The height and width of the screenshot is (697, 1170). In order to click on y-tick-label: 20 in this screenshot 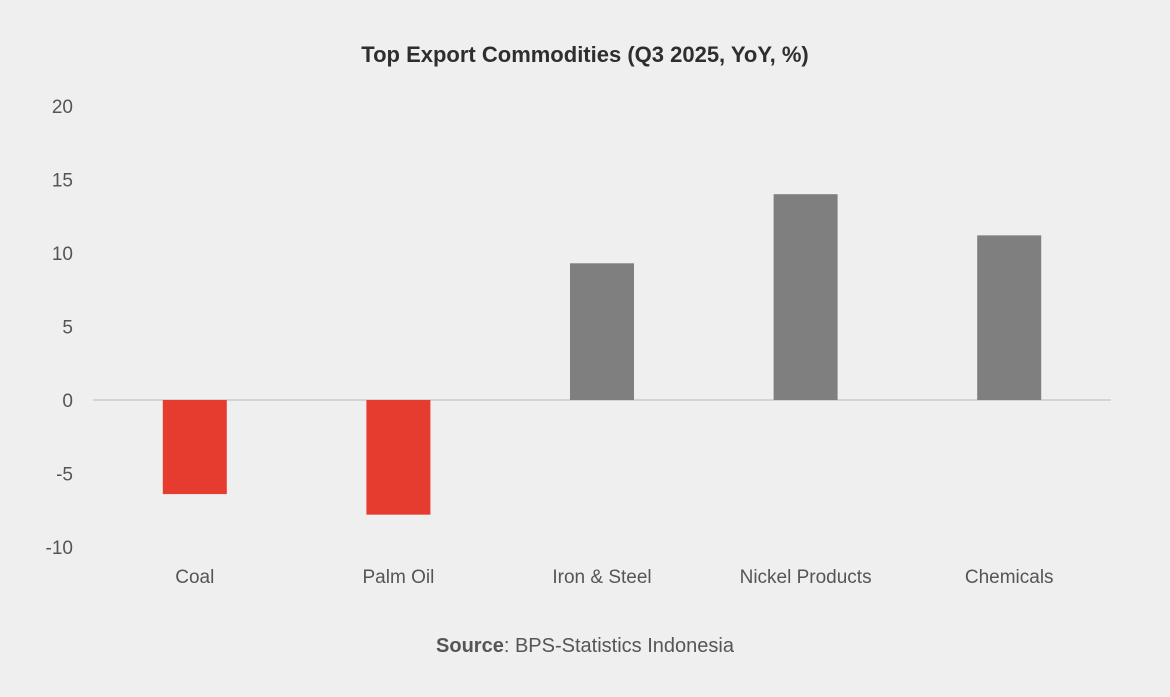, I will do `click(62, 107)`.